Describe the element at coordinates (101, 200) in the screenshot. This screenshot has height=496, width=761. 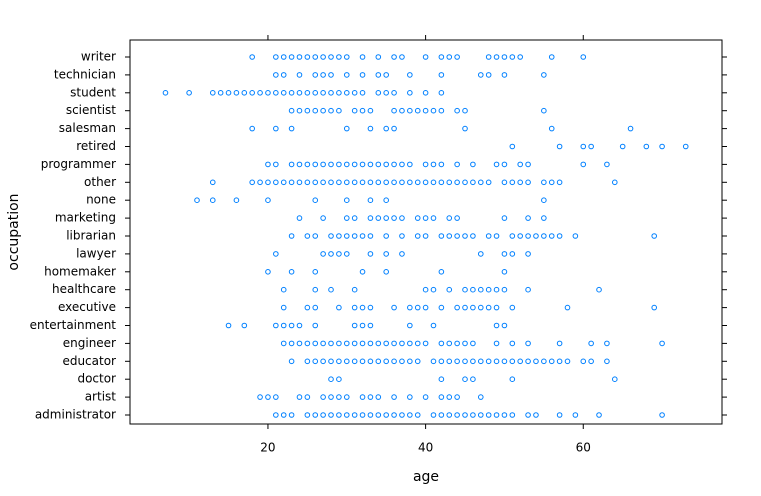
I see `y-tick-label: none` at that location.